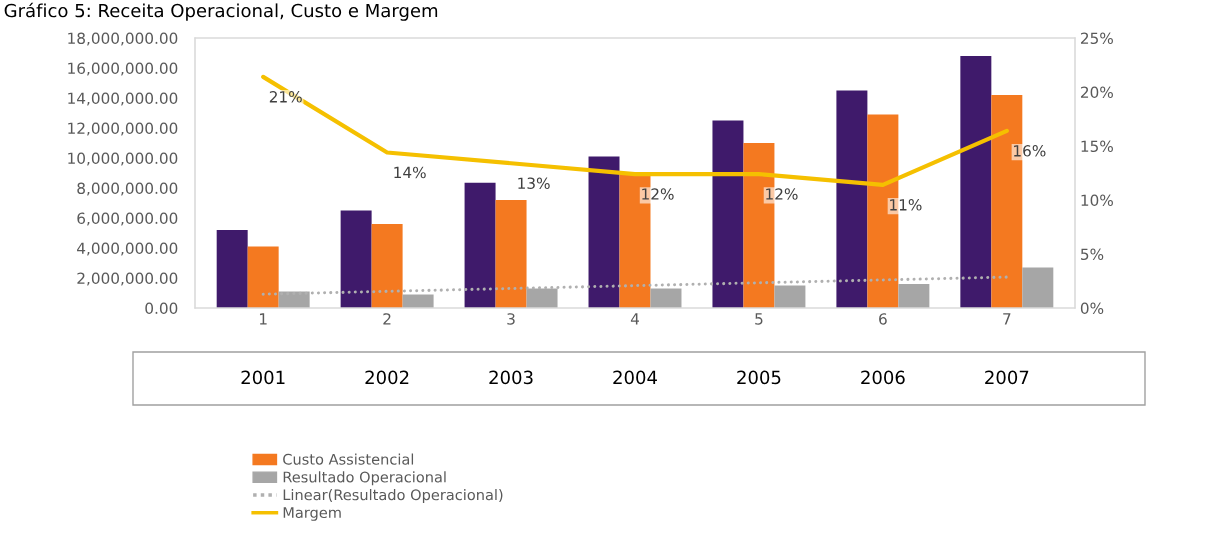  I want to click on legend-label: Resultado Operacional, so click(364, 478).